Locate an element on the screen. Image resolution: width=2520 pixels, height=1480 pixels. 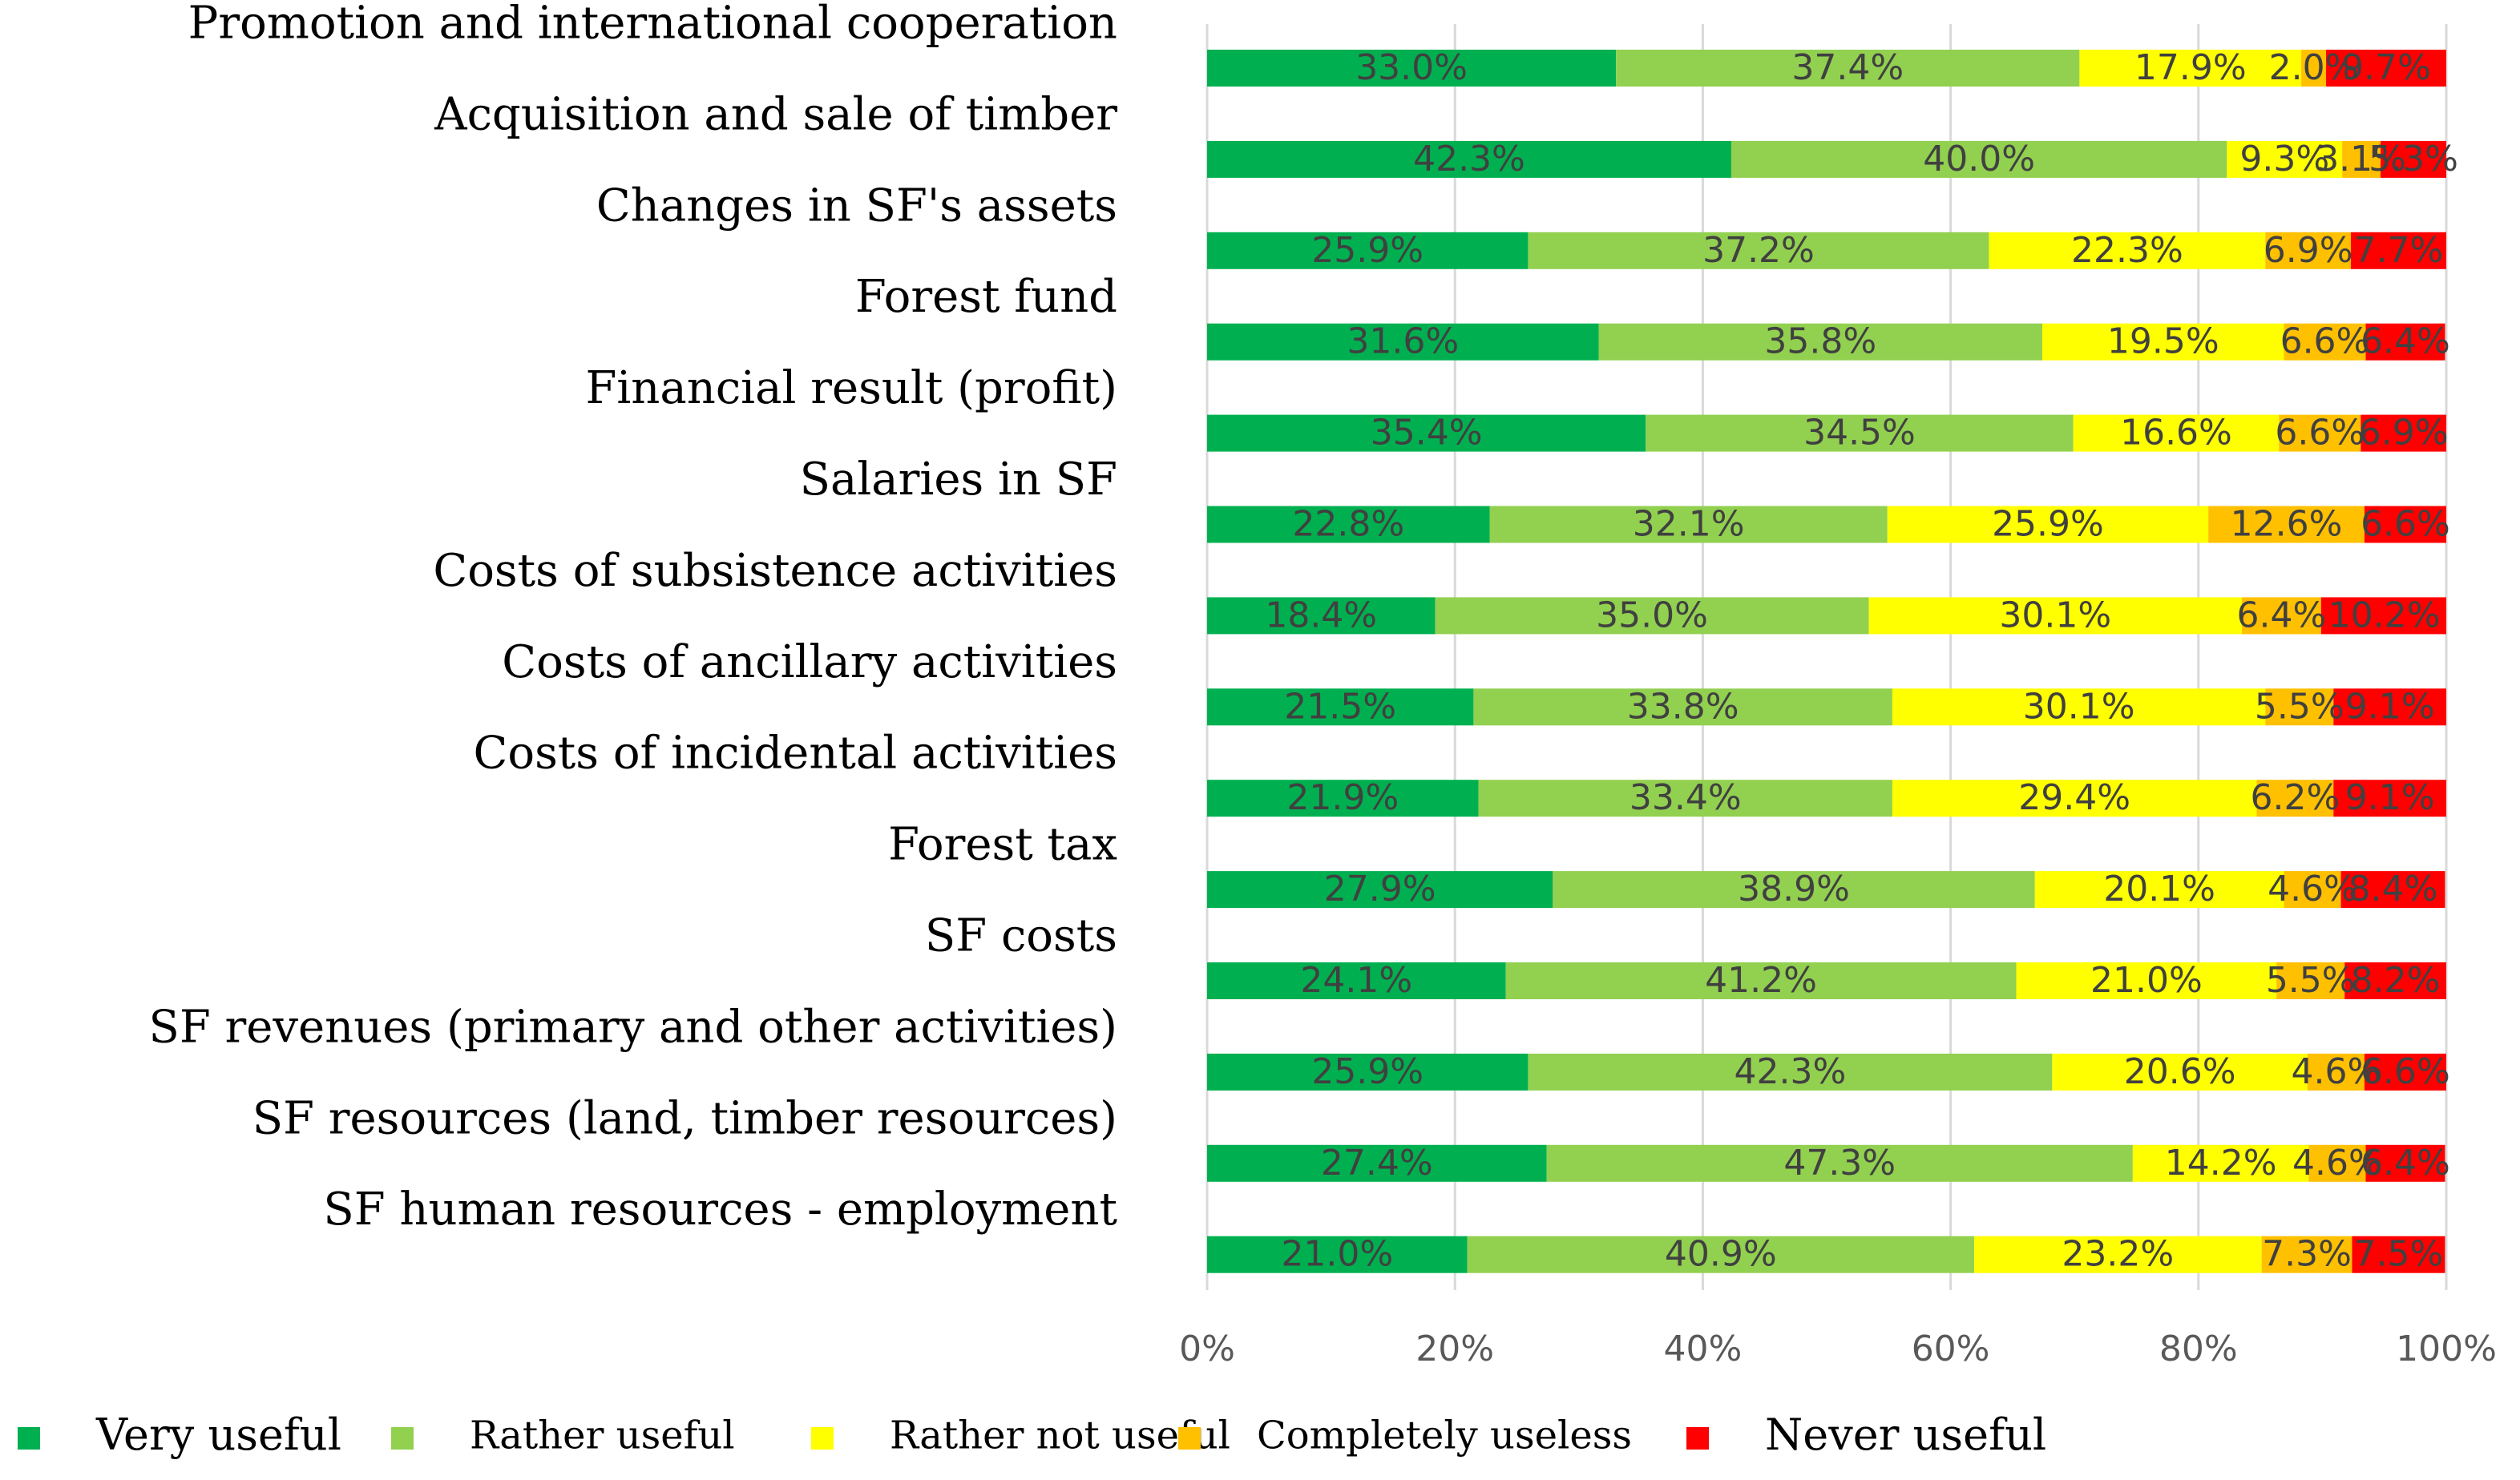
data-label: 6.2% is located at coordinates (2295, 797).